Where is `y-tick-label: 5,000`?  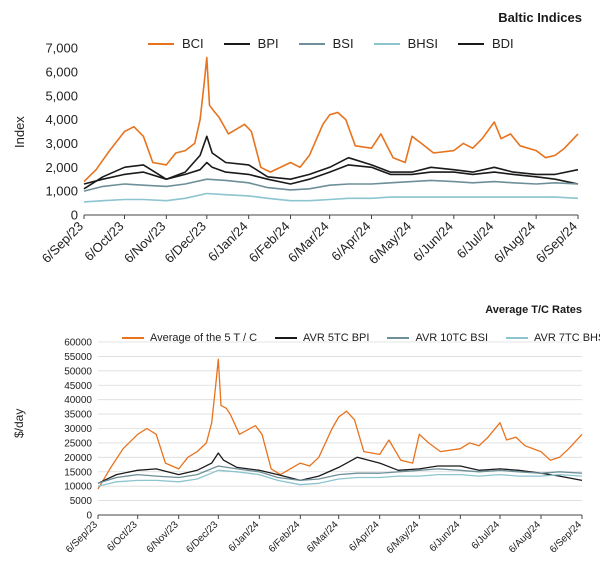
y-tick-label: 5,000 is located at coordinates (61, 95).